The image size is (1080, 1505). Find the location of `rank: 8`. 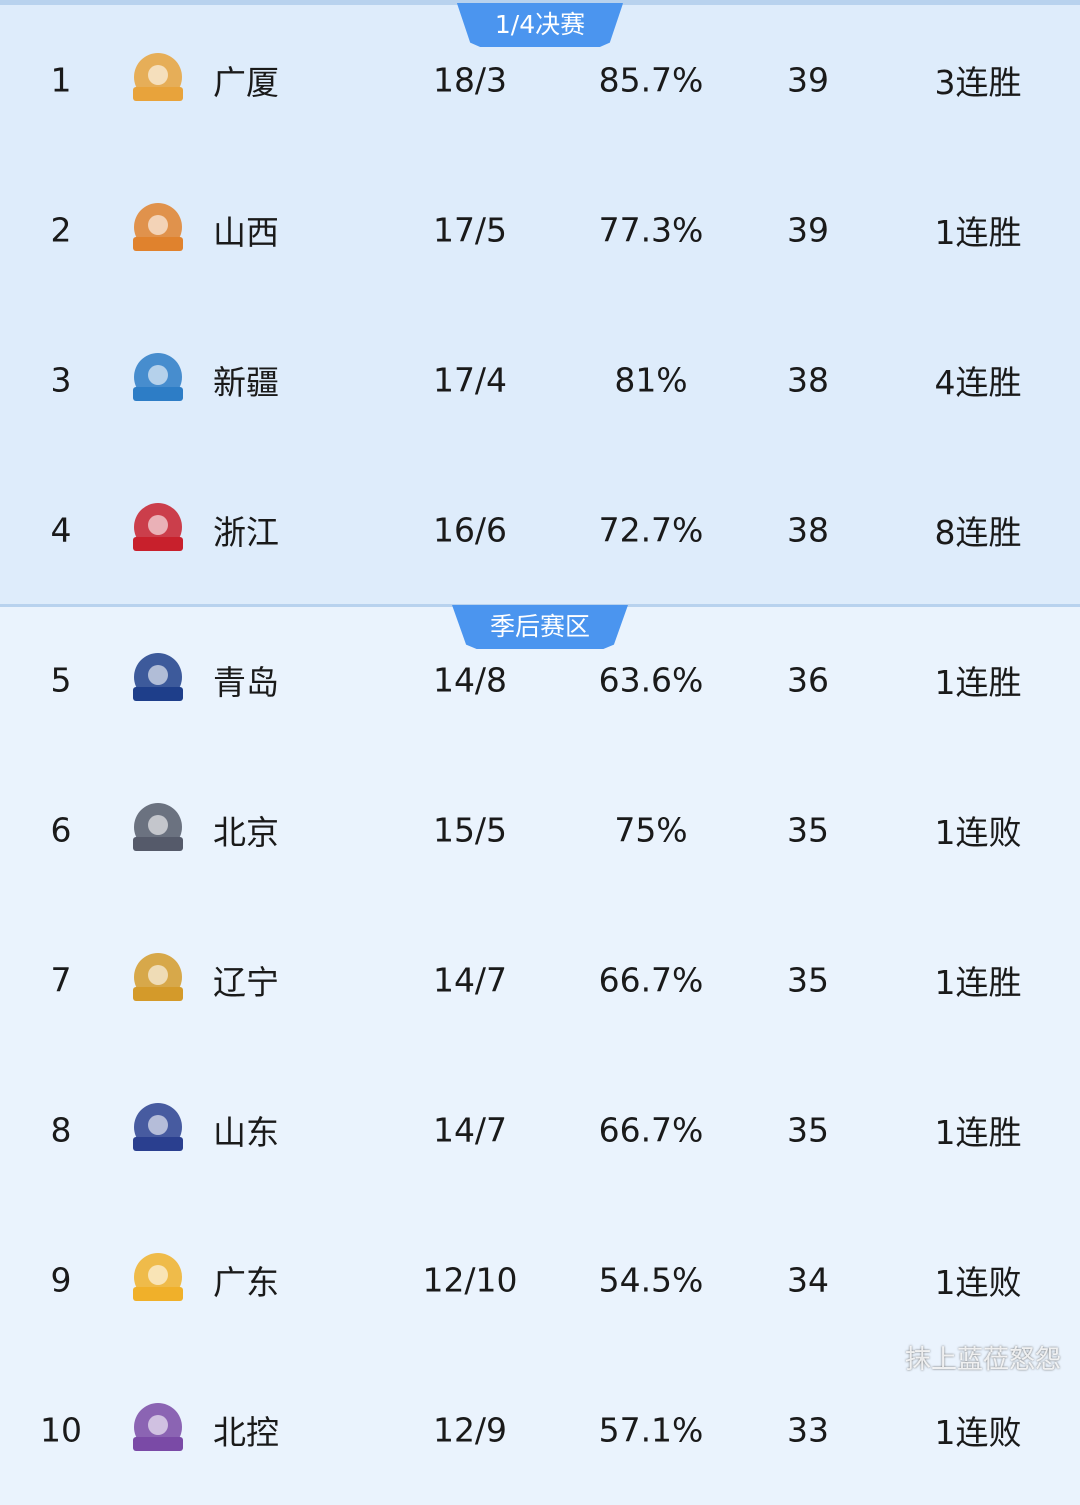

rank: 8 is located at coordinates (61, 1130).